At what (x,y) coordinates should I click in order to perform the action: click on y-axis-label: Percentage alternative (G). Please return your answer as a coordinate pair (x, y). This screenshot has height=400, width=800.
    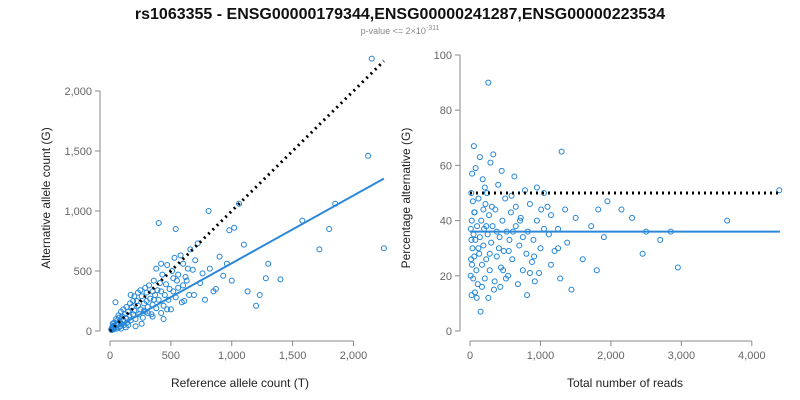
    Looking at the image, I should click on (406, 198).